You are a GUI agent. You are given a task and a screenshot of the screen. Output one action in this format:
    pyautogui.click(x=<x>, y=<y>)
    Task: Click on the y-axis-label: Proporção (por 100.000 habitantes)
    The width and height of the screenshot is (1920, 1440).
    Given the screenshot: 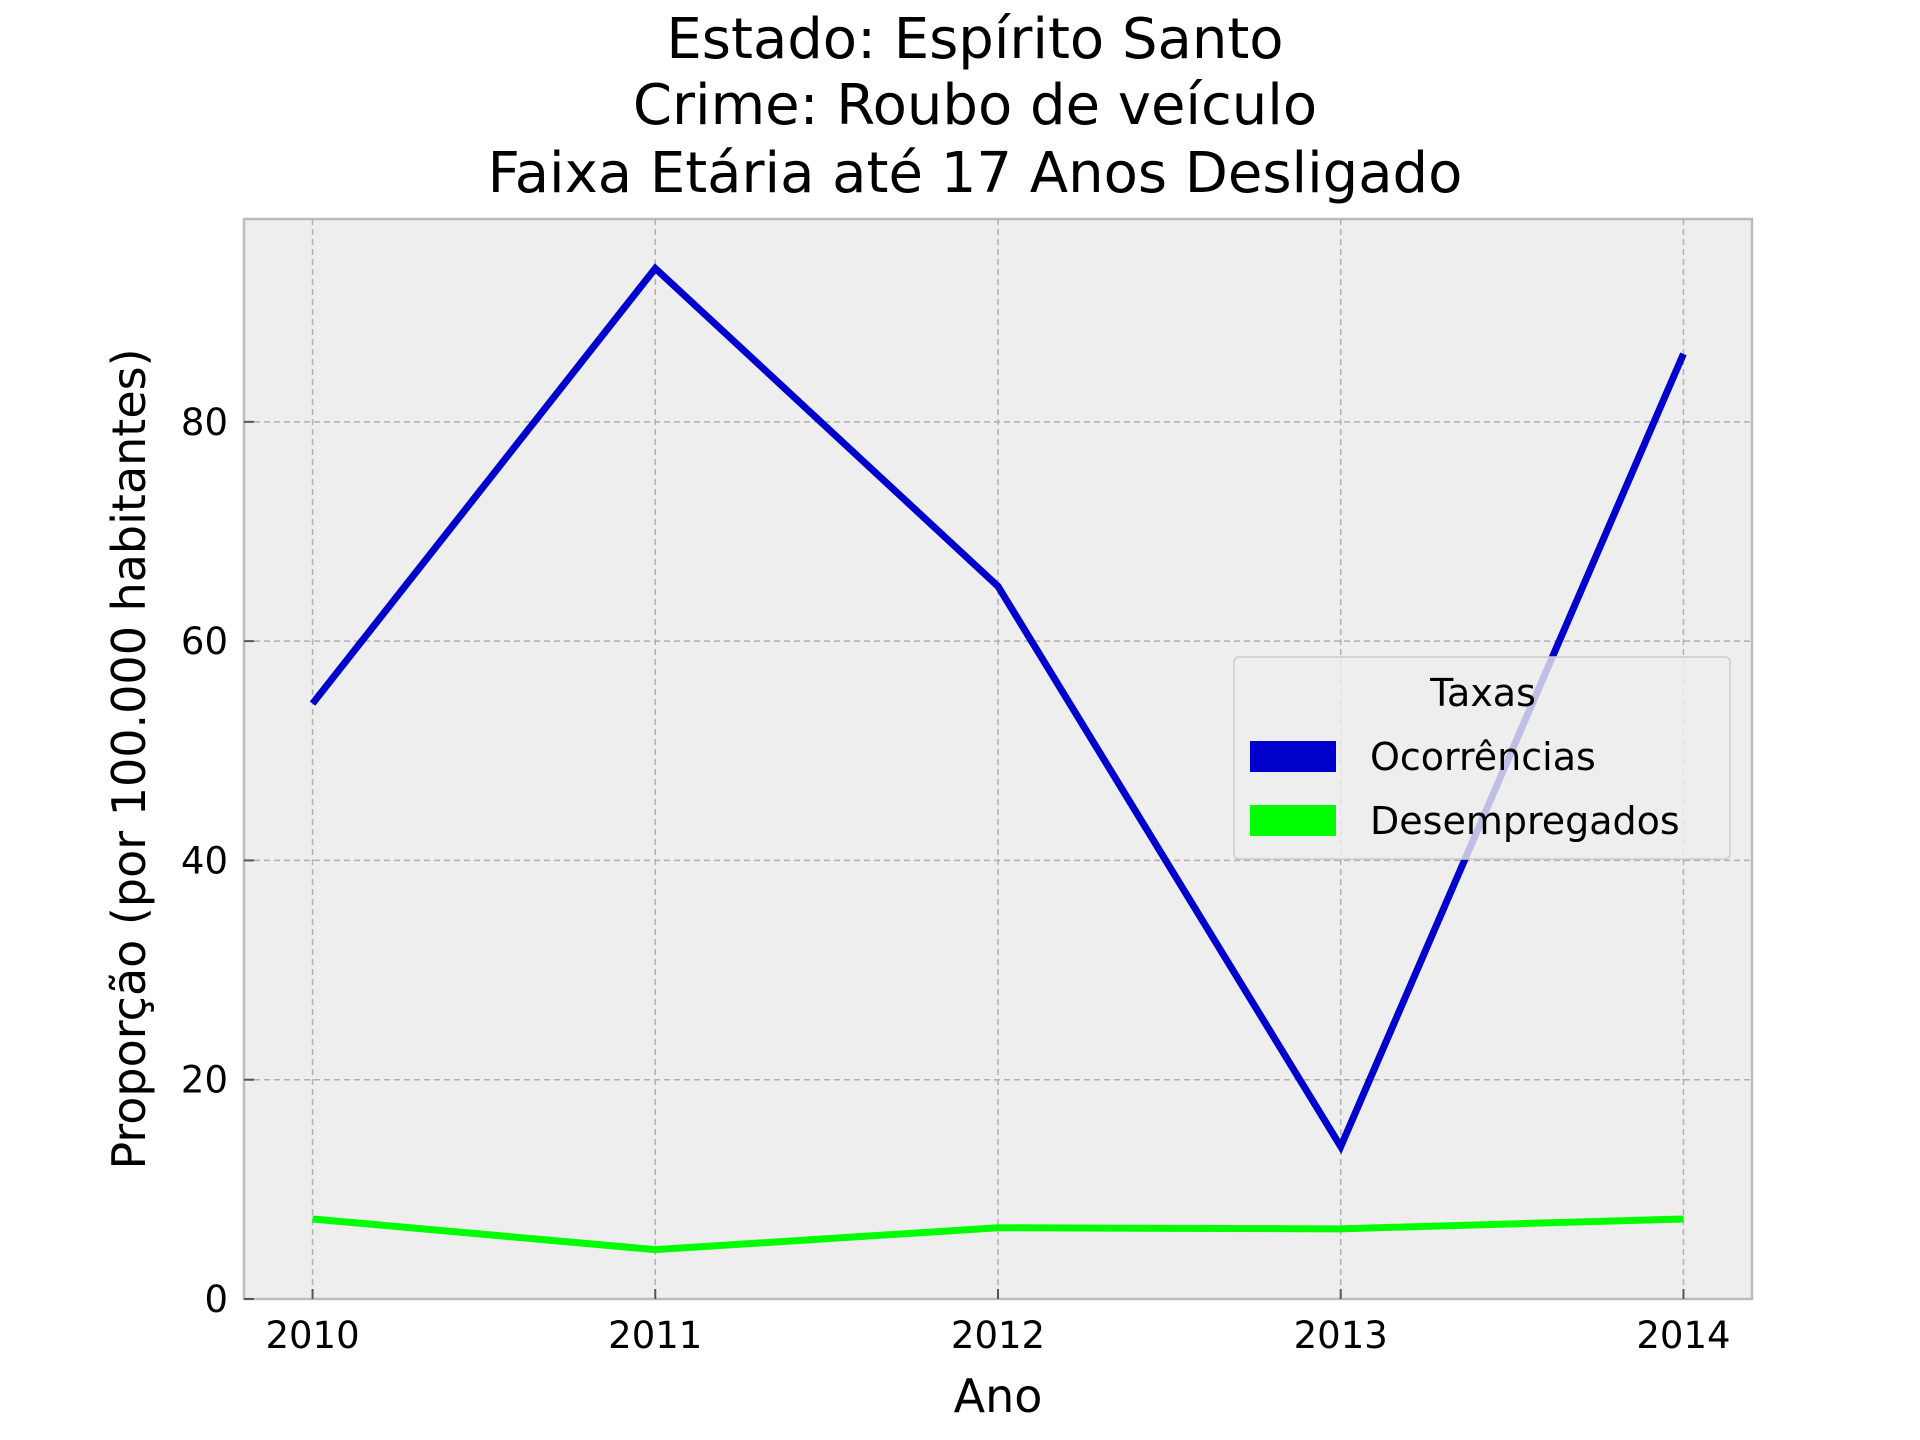 What is the action you would take?
    pyautogui.click(x=129, y=758)
    